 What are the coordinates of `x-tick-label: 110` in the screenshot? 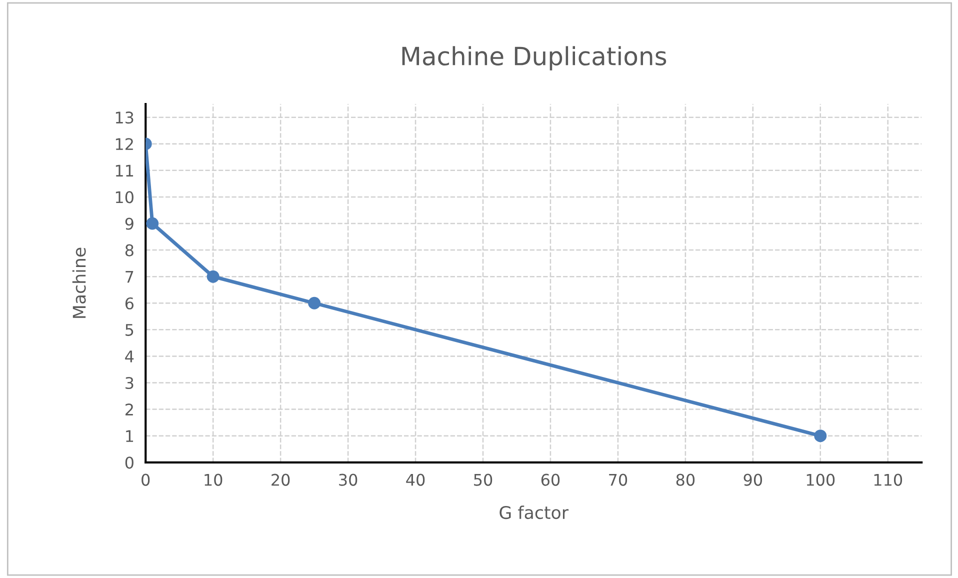 It's located at (888, 480).